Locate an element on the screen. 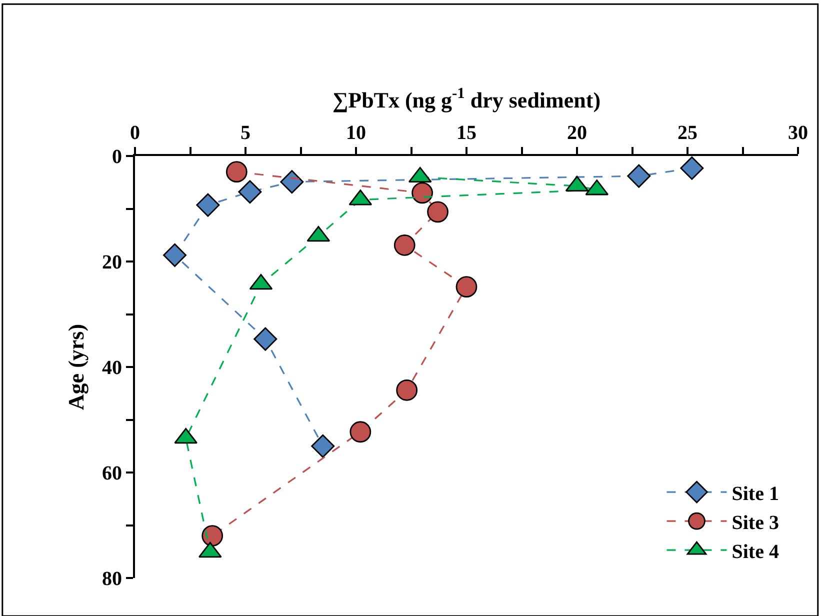 This screenshot has height=616, width=831. x-axis-title: ∑PbTx (ng g$^{-1}$ dry sediment) is located at coordinates (466, 98).